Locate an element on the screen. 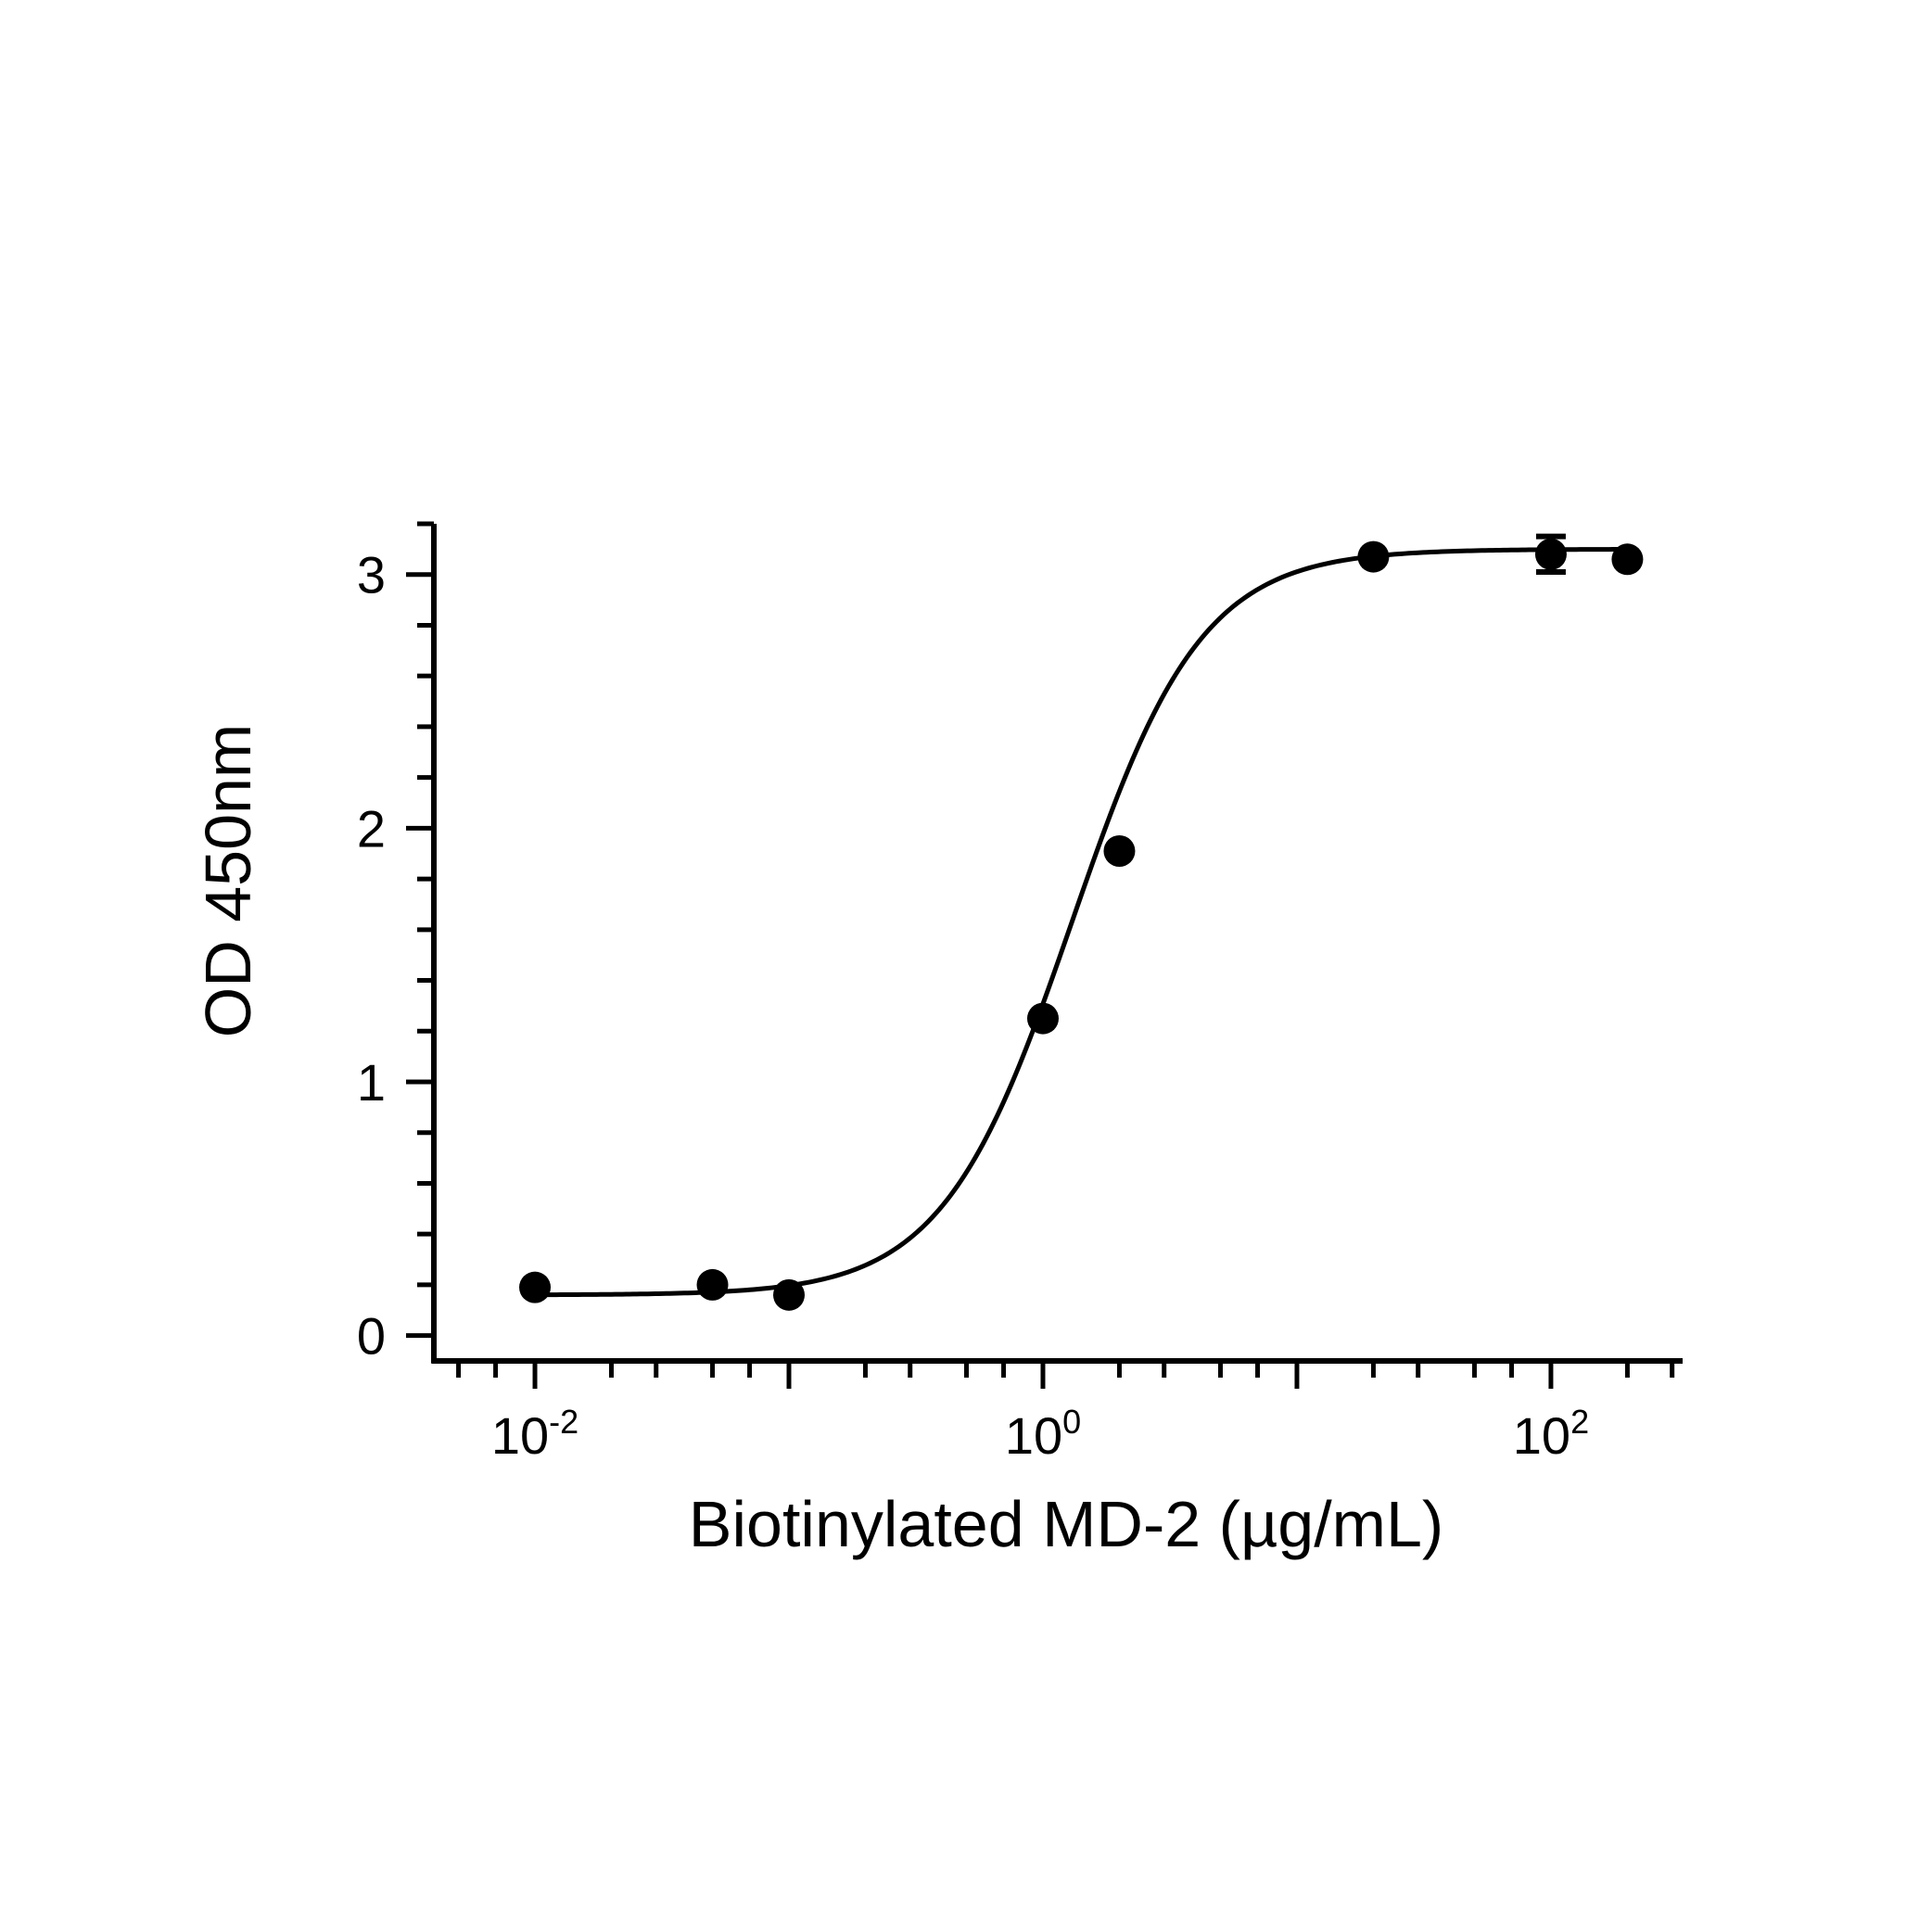 Image resolution: width=1932 pixels, height=1932 pixels. x-axis-ticks: 10⁻² 10⁰ 10² is located at coordinates (1065, 1413).